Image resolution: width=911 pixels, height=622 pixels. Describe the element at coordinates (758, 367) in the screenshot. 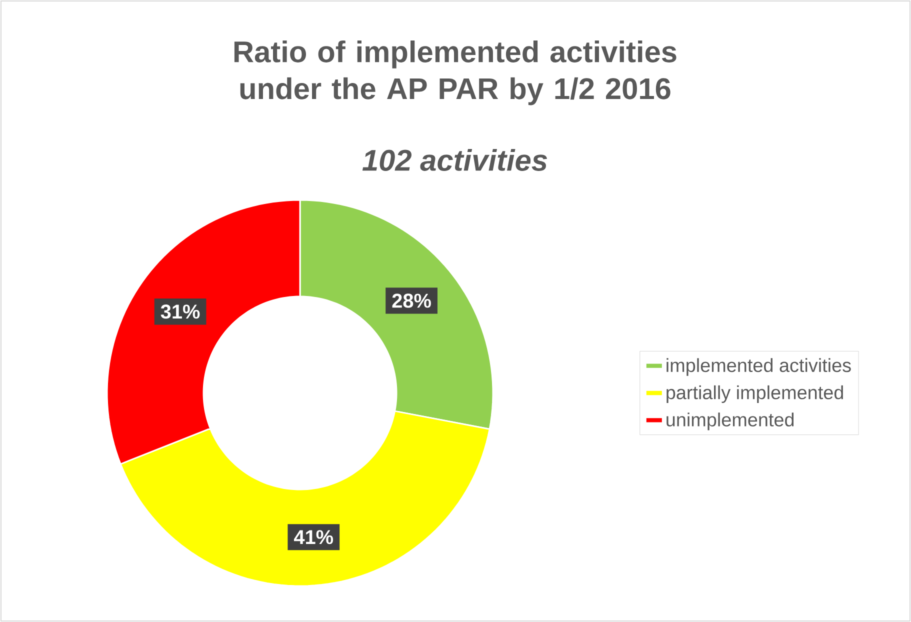

I see `legend-label: implemented activities` at that location.